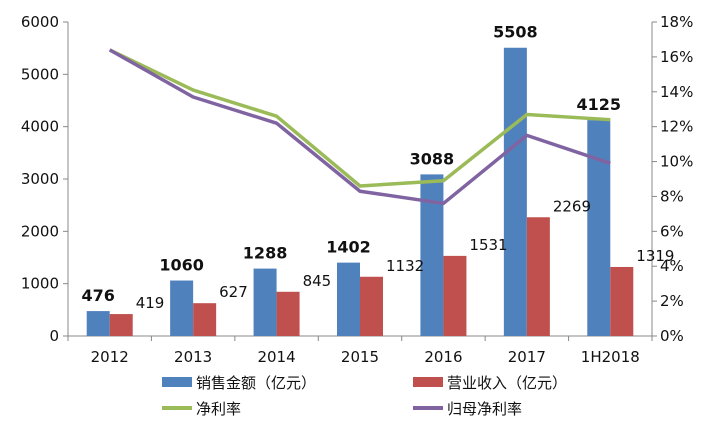  Describe the element at coordinates (610, 357) in the screenshot. I see `x-tick-label: 1H2018` at that location.